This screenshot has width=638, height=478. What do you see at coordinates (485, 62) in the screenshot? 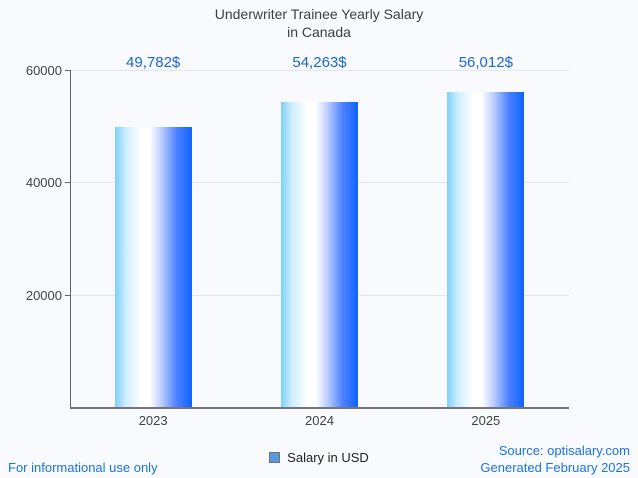
I see `bar-value-label: 56,012$` at bounding box center [485, 62].